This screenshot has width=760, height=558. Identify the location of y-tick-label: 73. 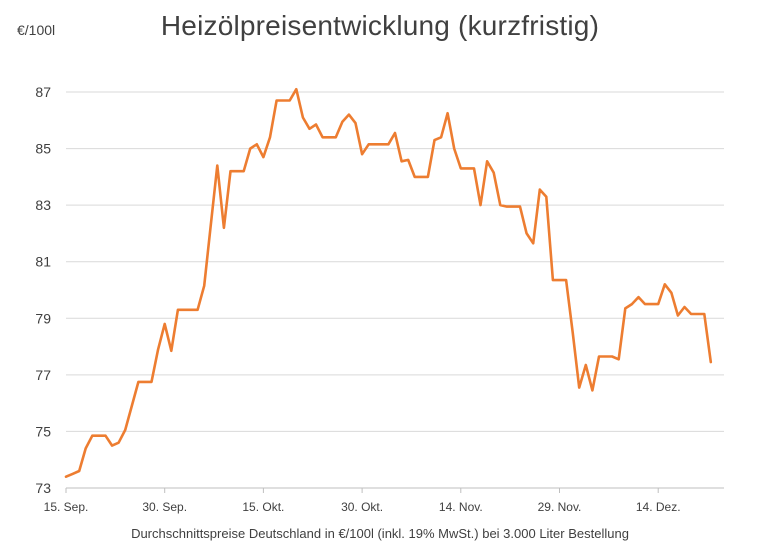
(43, 488).